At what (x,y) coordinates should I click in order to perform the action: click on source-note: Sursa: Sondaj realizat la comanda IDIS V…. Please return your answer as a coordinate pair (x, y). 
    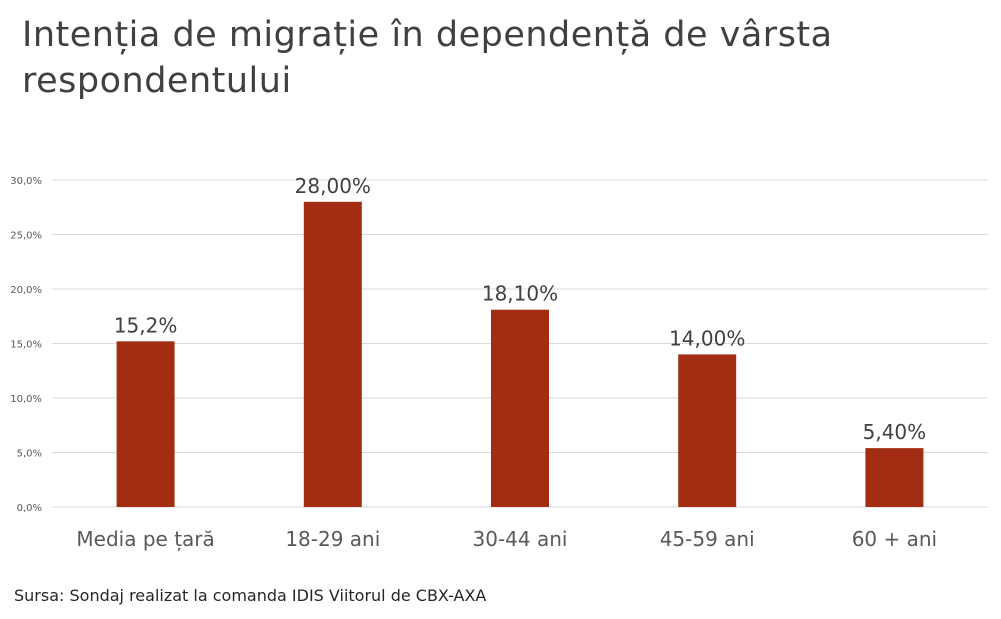
    Looking at the image, I should click on (250, 595).